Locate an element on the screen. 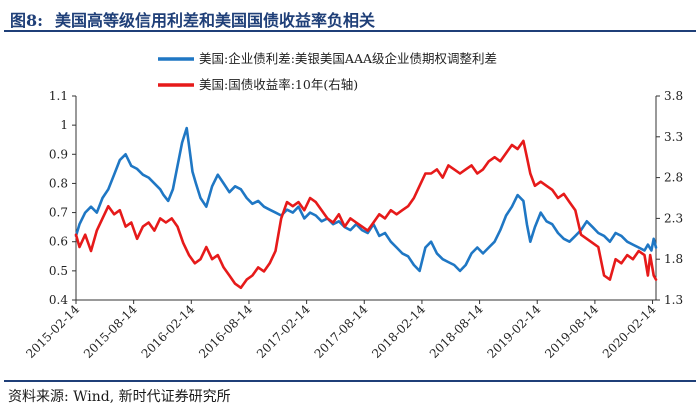 This screenshot has height=412, width=700. figure-title: 美国高等级信用利差和美国国债收益率负相关 is located at coordinates (215, 20).